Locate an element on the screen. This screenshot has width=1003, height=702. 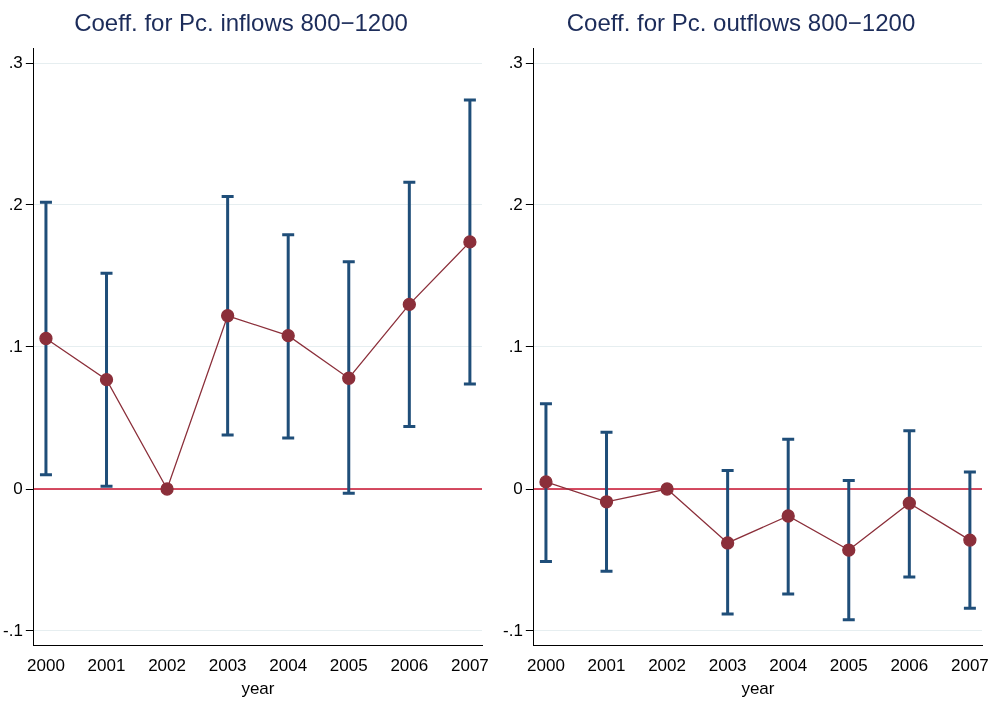
chart-title: Coeff. for Pc. outflows 800−1200 is located at coordinates (741, 23).